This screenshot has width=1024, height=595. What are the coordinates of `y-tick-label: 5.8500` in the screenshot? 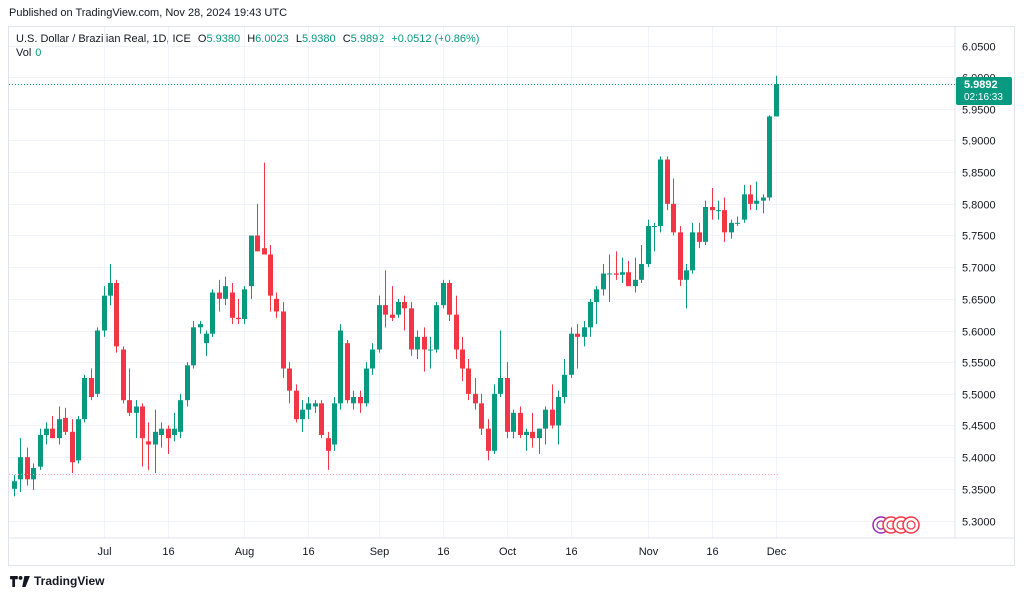 It's located at (979, 174).